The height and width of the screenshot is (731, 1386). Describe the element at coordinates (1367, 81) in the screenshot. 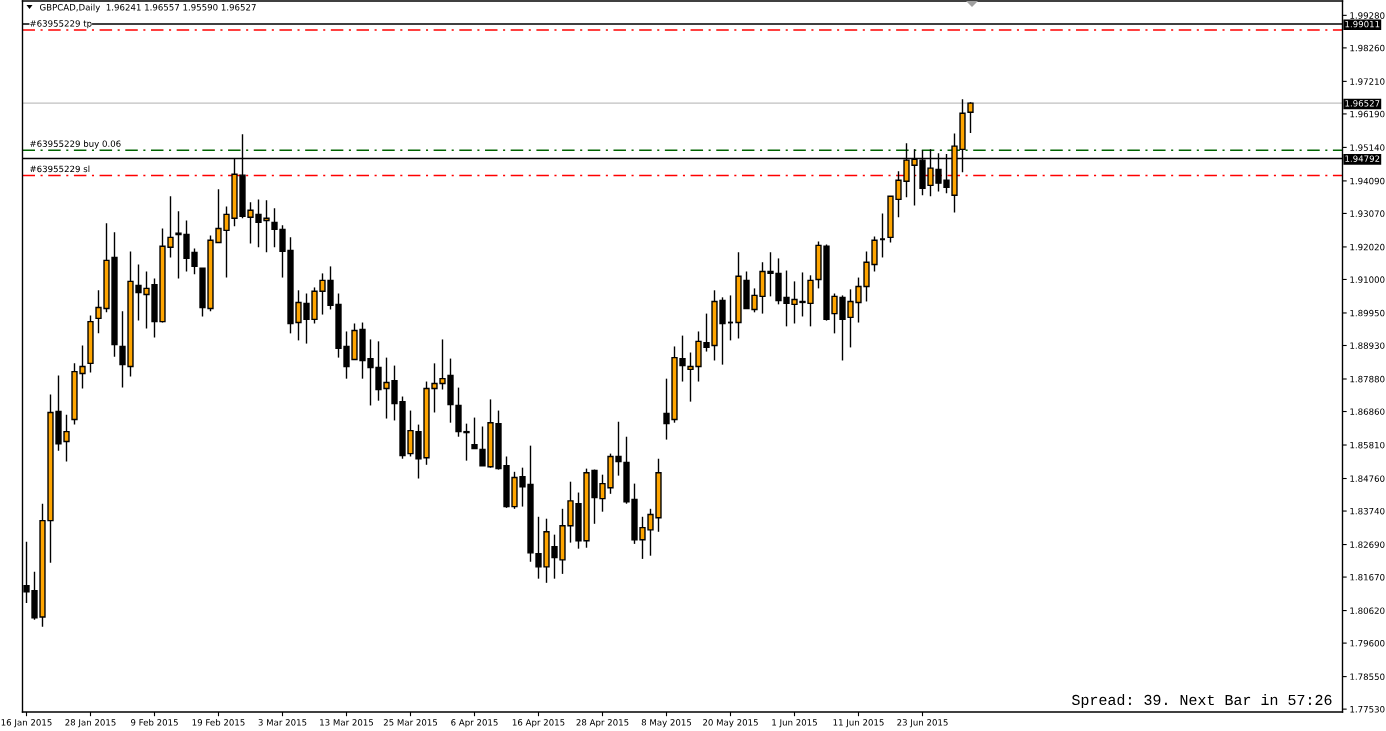

I see `y-tick-label: 1.97210` at that location.